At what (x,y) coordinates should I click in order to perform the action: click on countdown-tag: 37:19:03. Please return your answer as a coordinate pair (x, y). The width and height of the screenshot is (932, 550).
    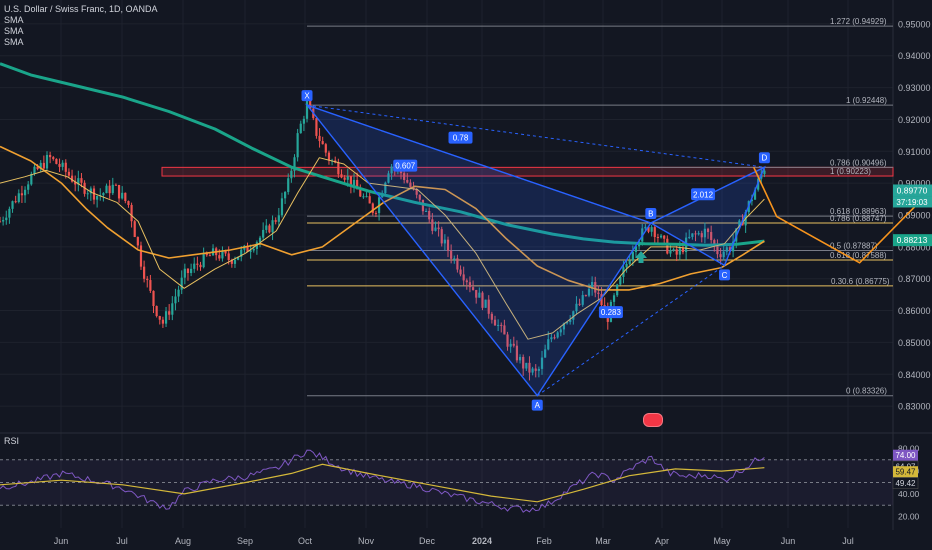
    Looking at the image, I should click on (912, 202).